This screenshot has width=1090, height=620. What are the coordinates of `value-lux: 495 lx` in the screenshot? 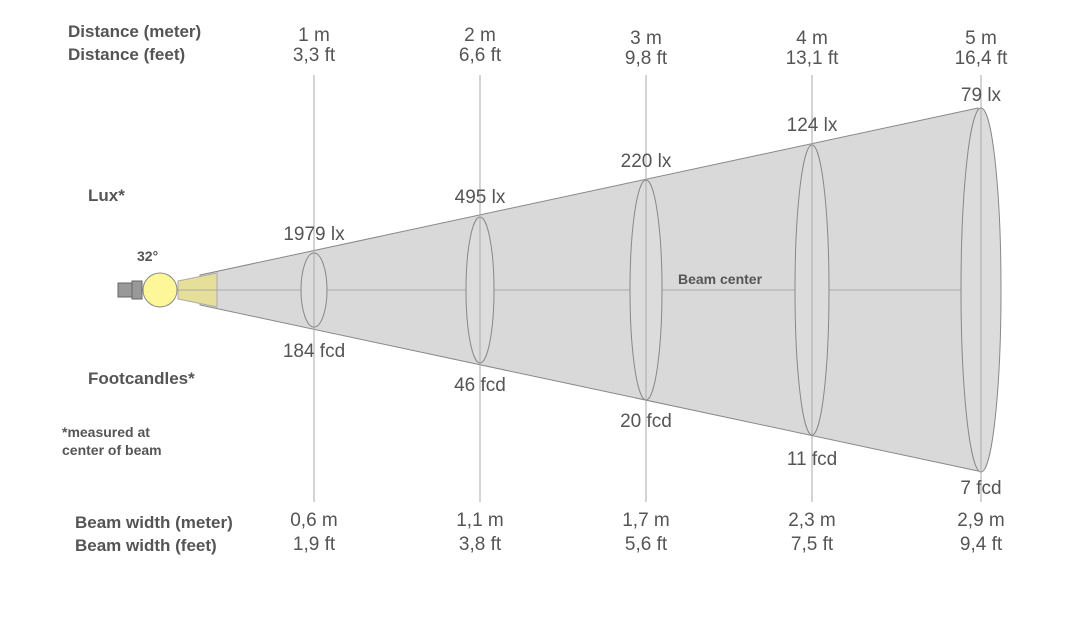 It's located at (480, 197).